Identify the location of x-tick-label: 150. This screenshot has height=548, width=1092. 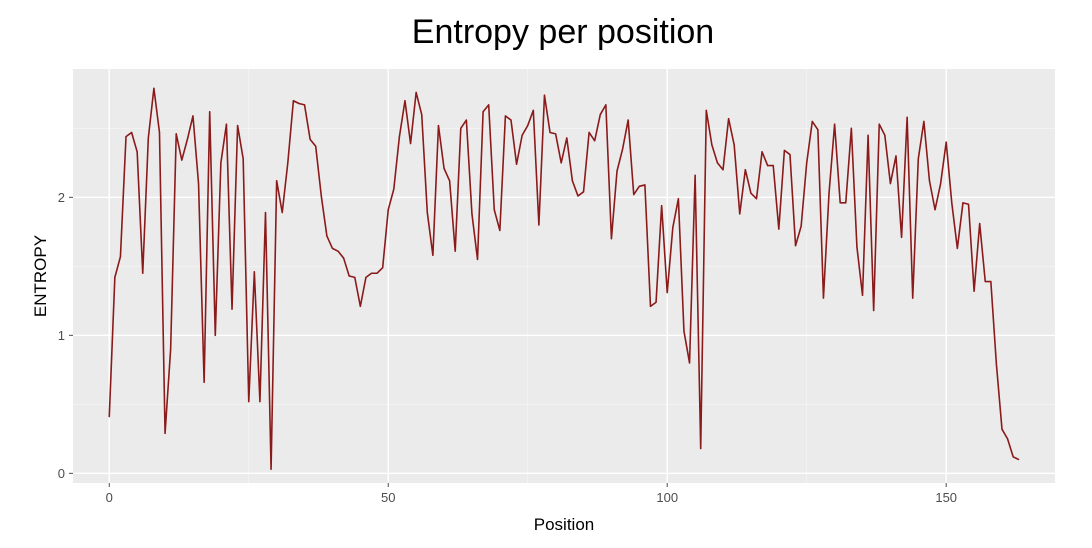
(946, 497).